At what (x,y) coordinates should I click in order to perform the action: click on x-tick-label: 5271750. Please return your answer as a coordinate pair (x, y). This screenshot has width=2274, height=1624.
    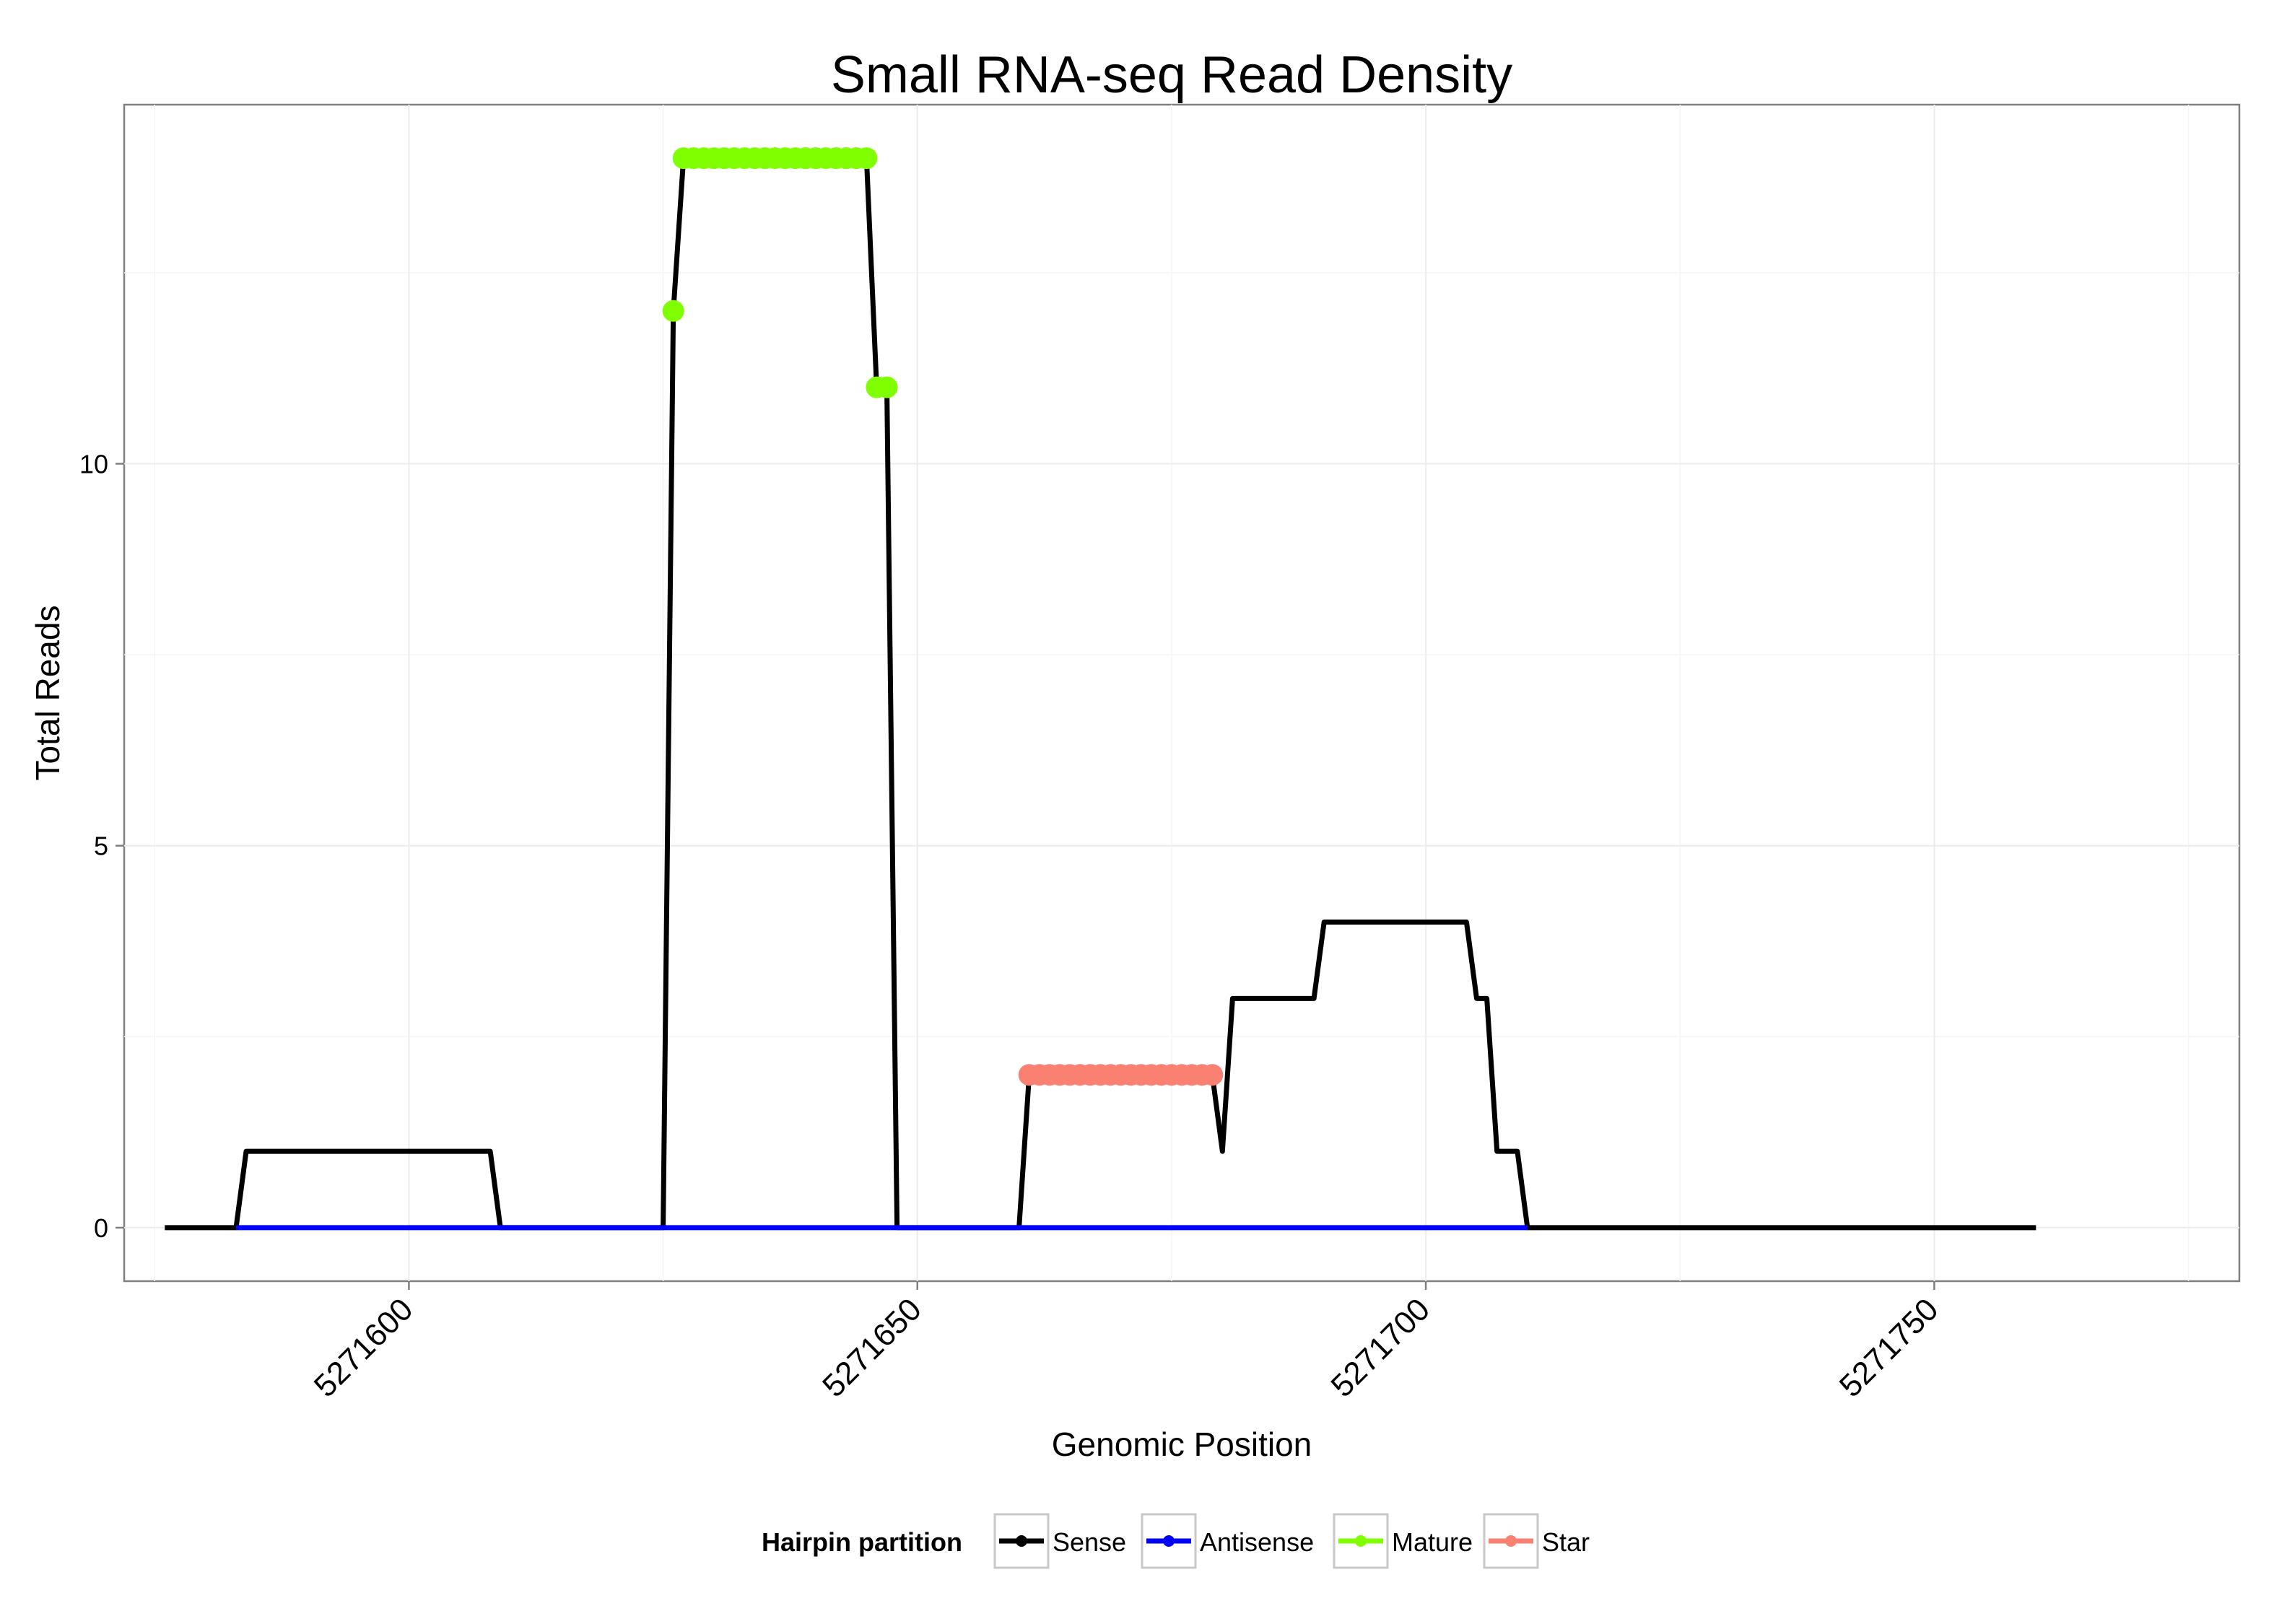
    Looking at the image, I should click on (1890, 1347).